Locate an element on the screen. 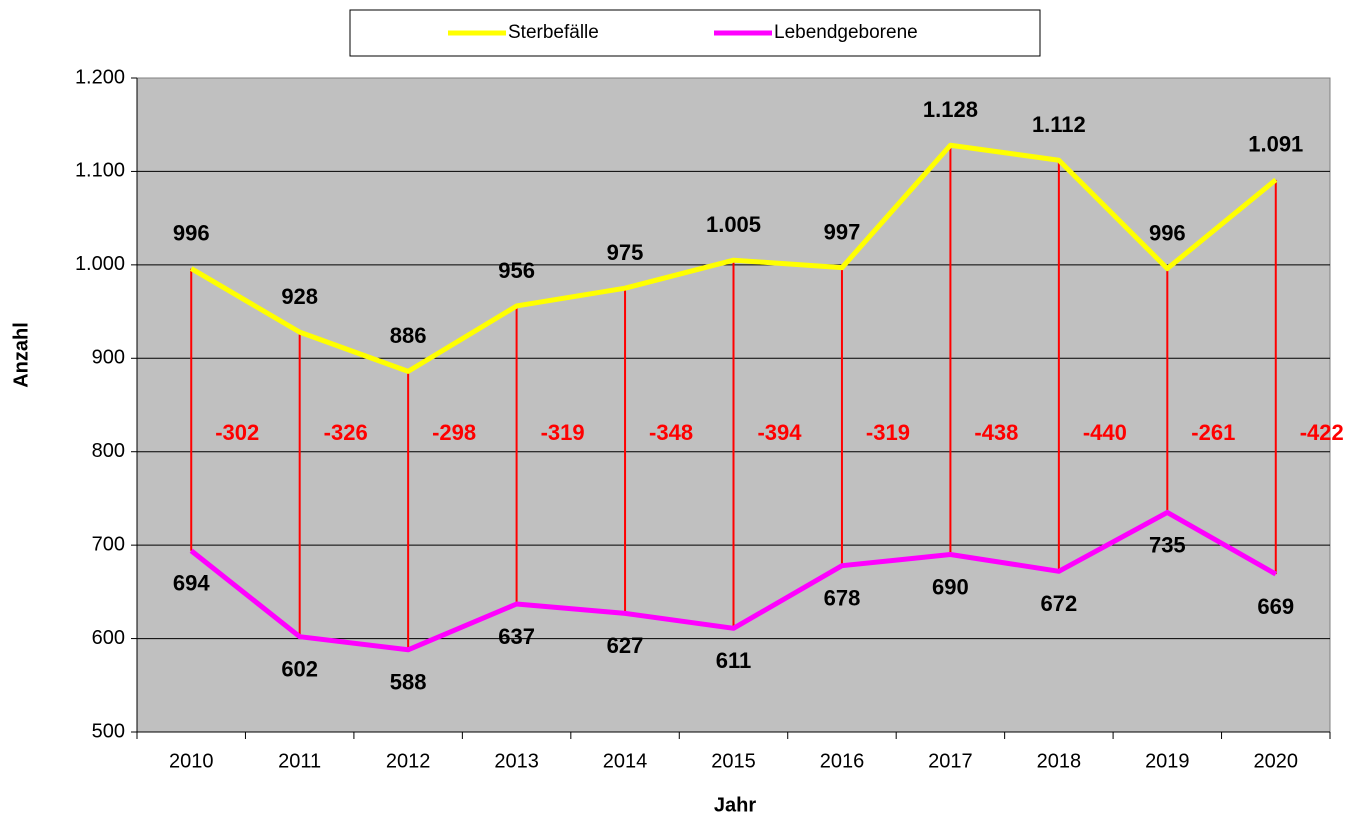  legend-label: Sterbefälle is located at coordinates (553, 32).